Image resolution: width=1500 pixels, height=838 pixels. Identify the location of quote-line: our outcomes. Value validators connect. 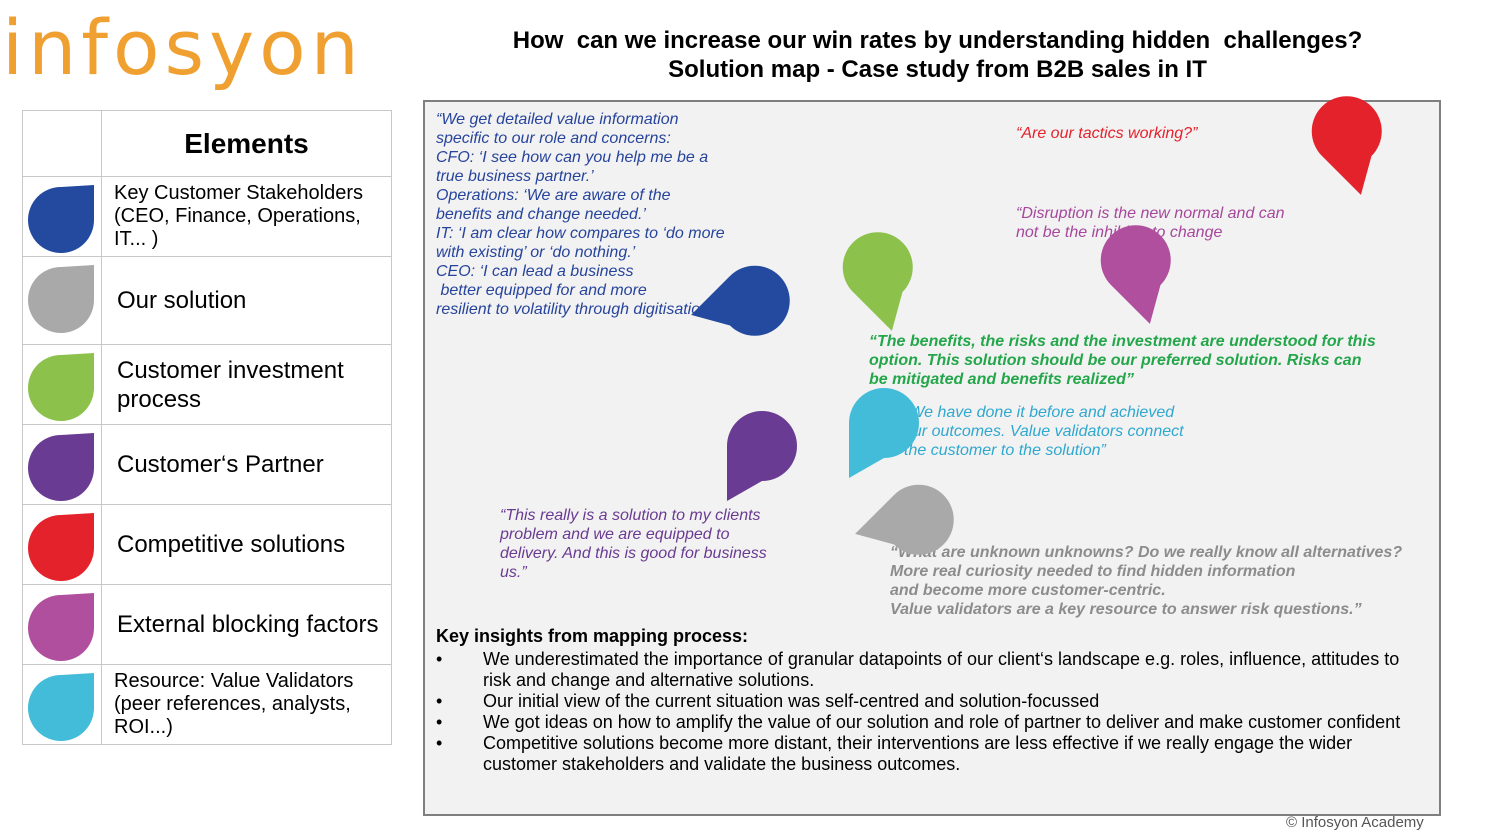
(1044, 431).